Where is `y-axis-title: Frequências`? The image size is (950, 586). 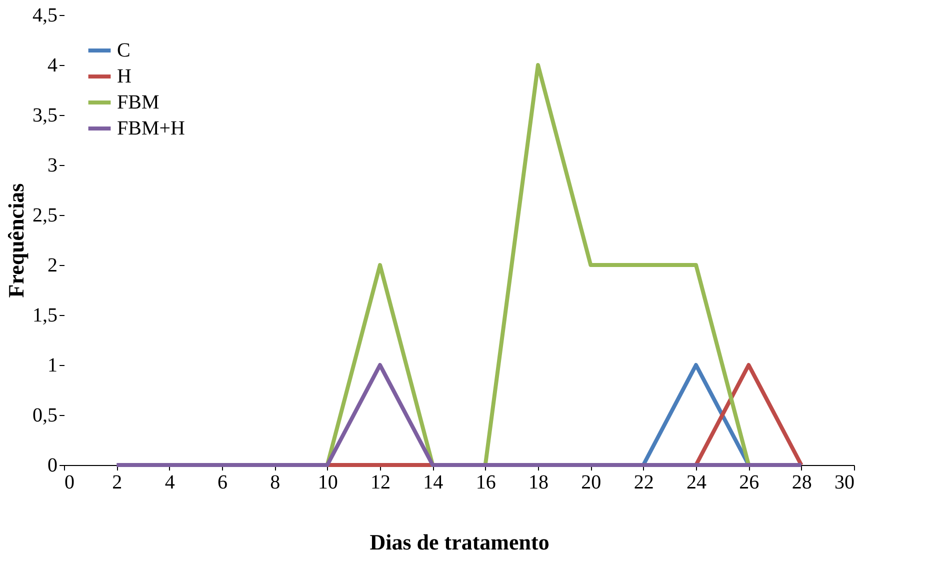 y-axis-title: Frequências is located at coordinates (16, 240).